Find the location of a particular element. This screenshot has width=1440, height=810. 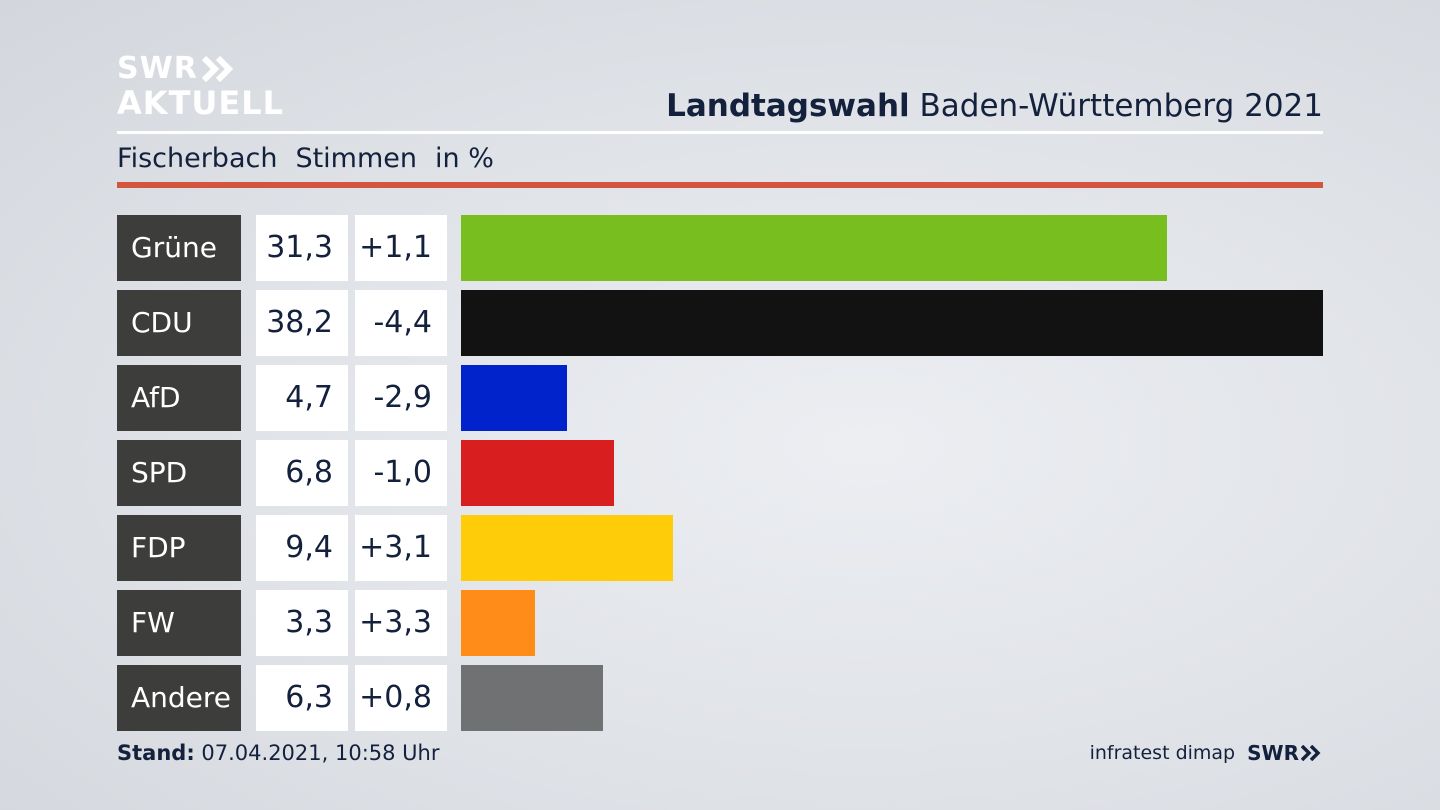

value-label: 31,3 is located at coordinates (302, 248).